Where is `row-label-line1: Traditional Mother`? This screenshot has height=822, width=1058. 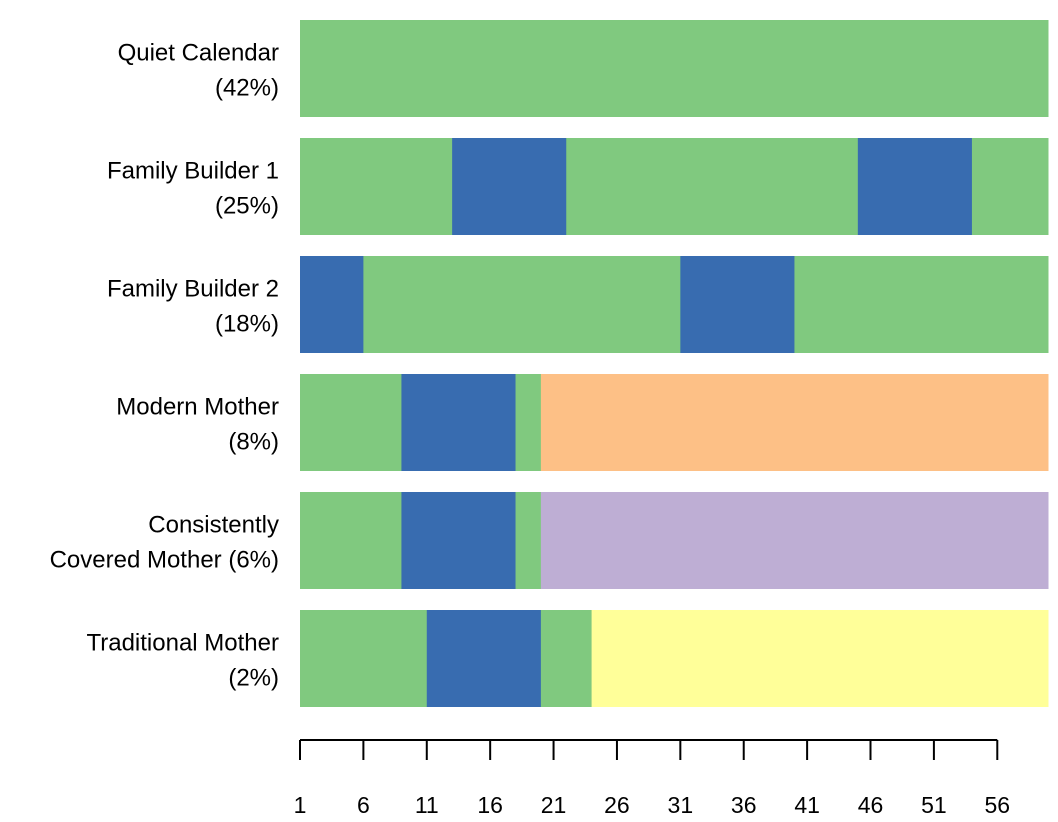
row-label-line1: Traditional Mother is located at coordinates (182, 643).